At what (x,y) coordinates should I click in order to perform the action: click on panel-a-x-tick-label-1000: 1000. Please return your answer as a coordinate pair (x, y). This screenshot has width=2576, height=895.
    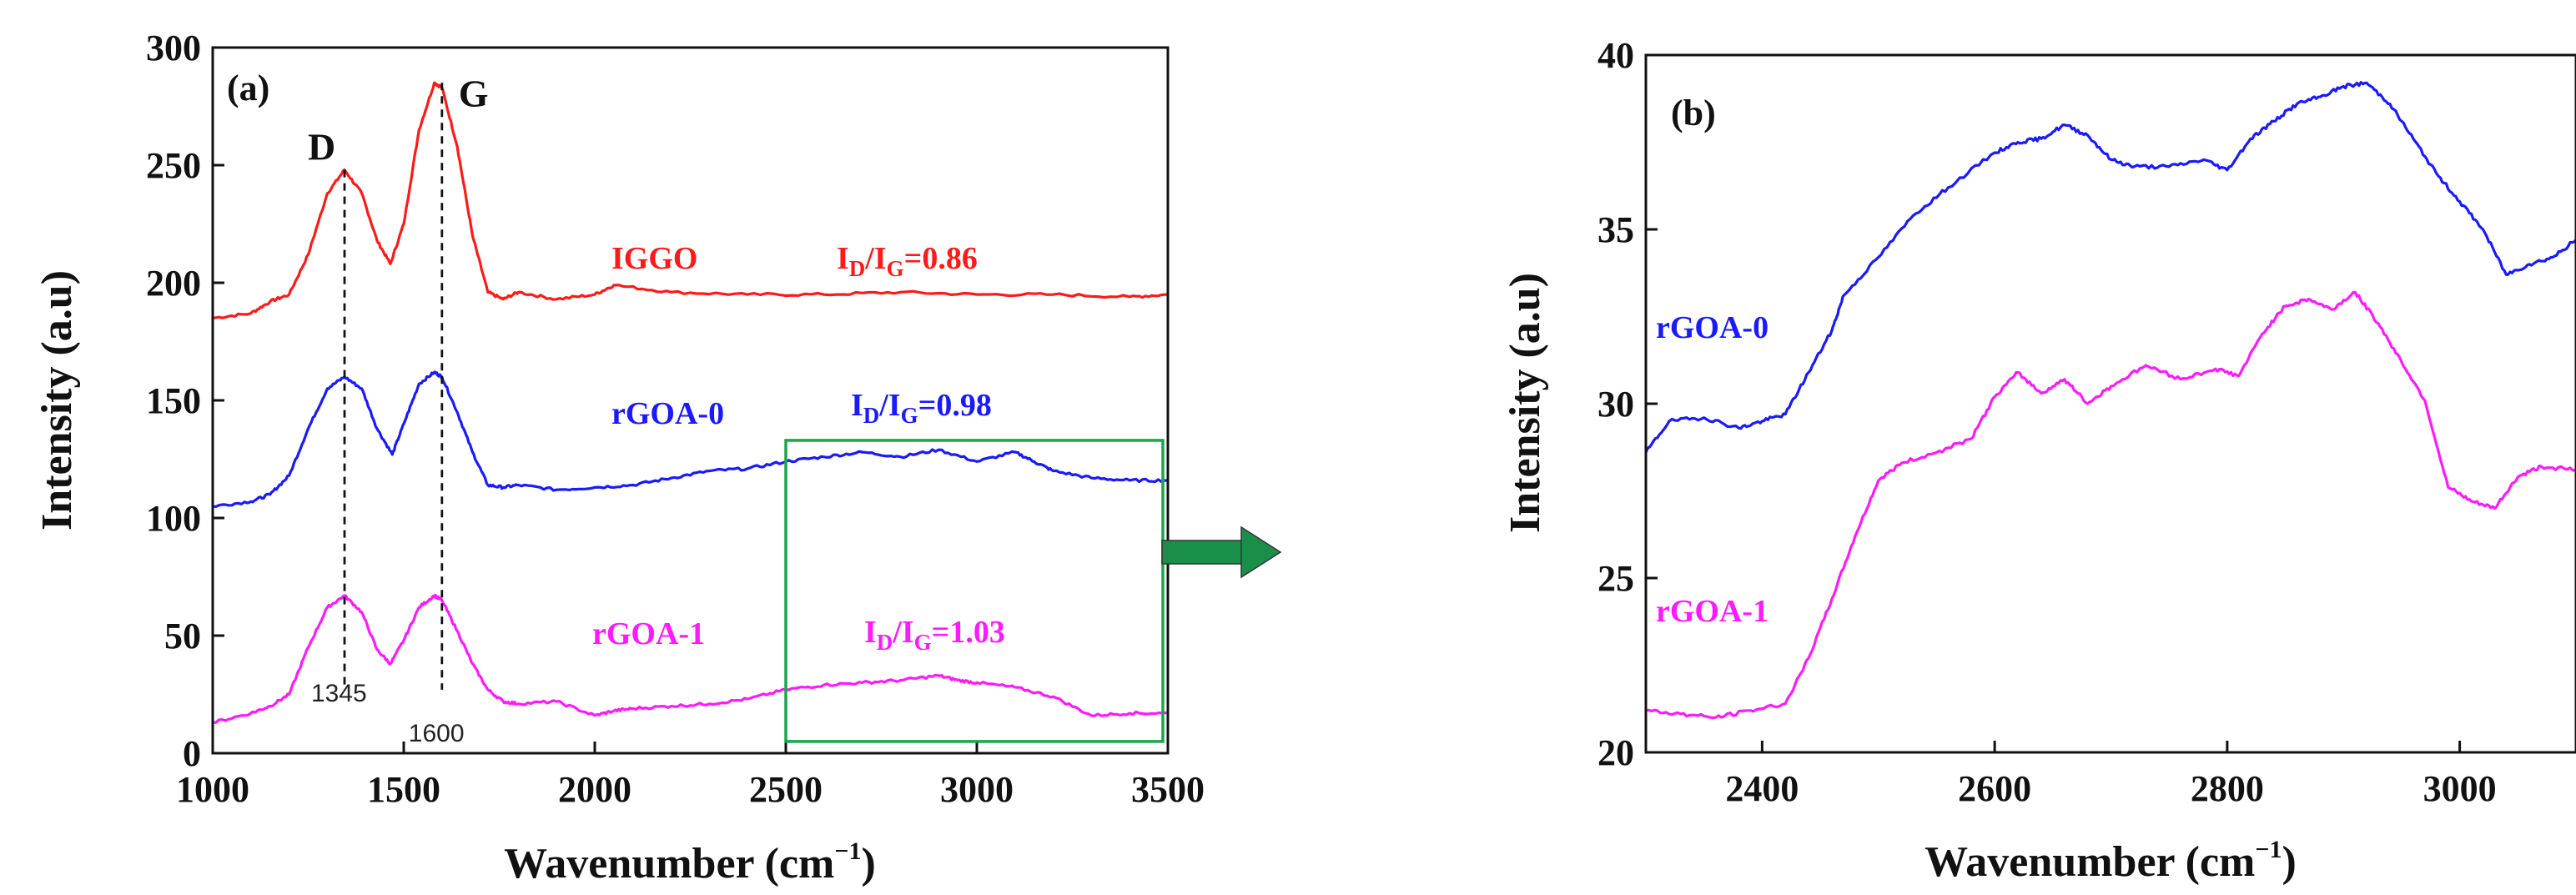
    Looking at the image, I should click on (212, 789).